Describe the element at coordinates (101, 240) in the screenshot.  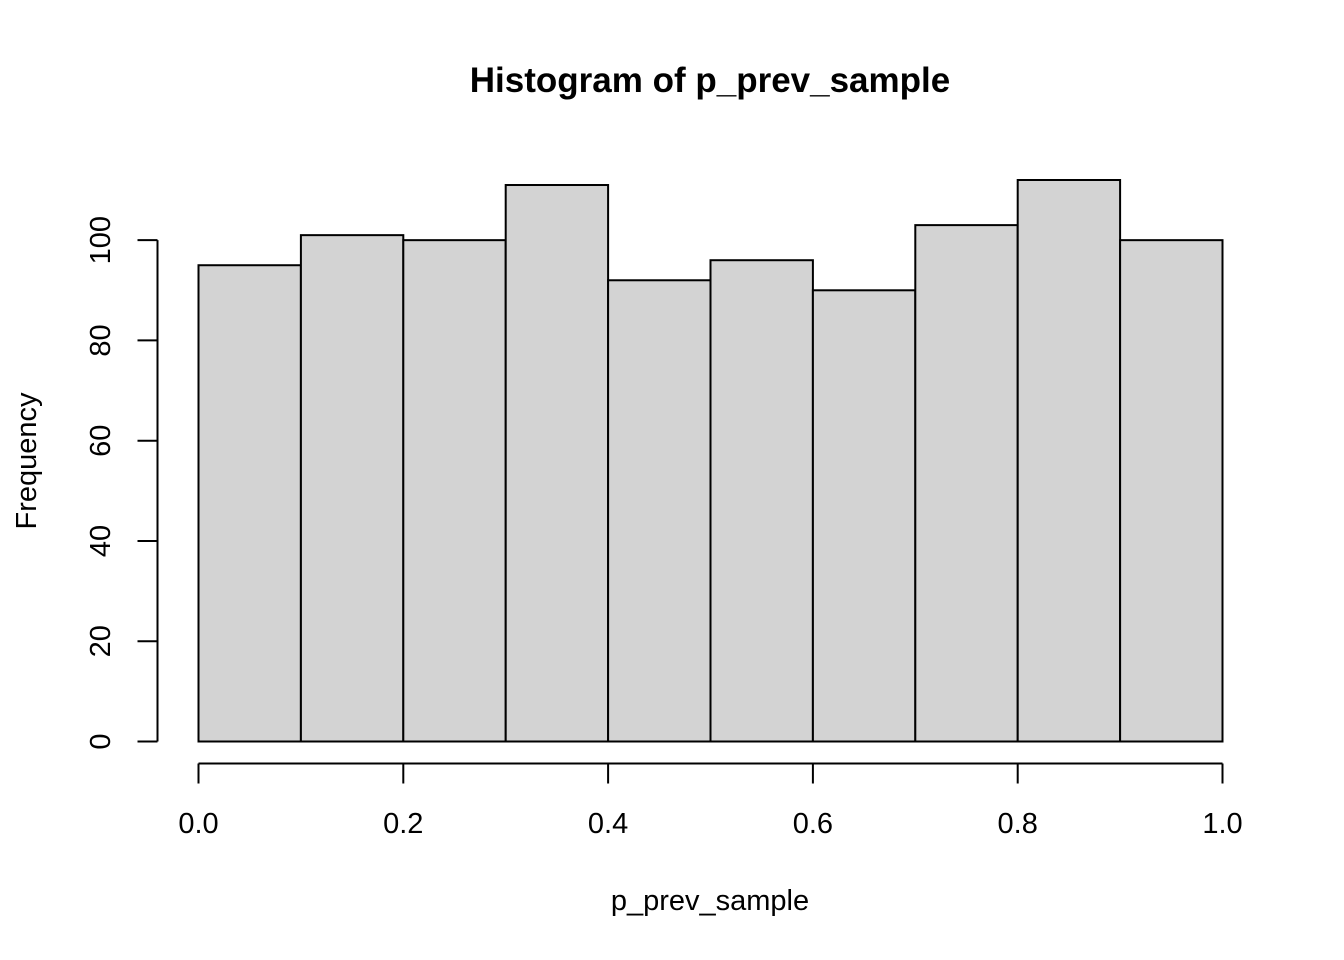
I see `y-tick-label: 100` at that location.